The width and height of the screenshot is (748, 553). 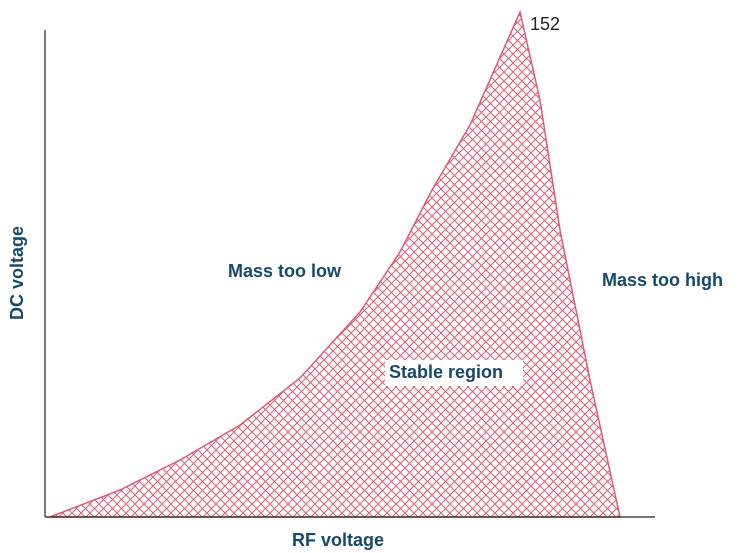 I want to click on x-axis-label: RF voltage, so click(x=338, y=540).